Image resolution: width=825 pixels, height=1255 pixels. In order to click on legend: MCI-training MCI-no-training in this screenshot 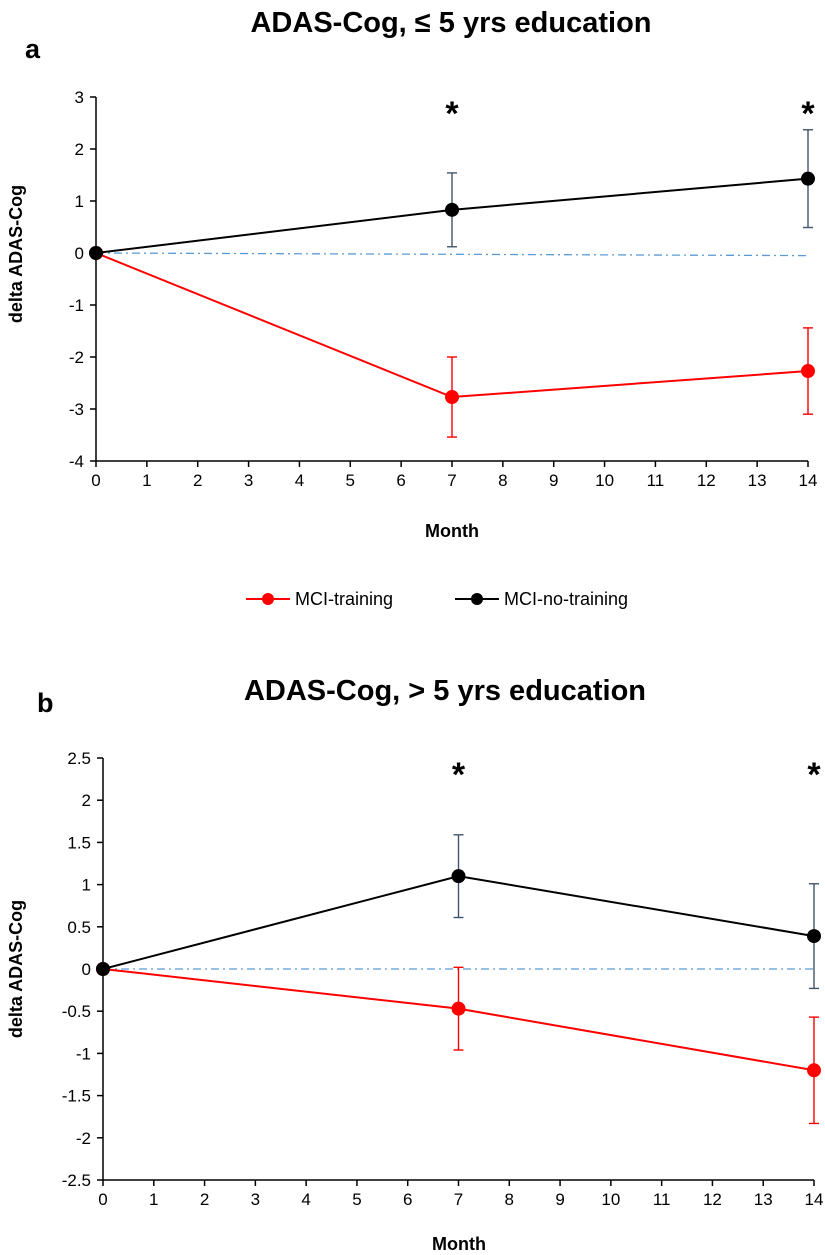, I will do `click(437, 599)`.